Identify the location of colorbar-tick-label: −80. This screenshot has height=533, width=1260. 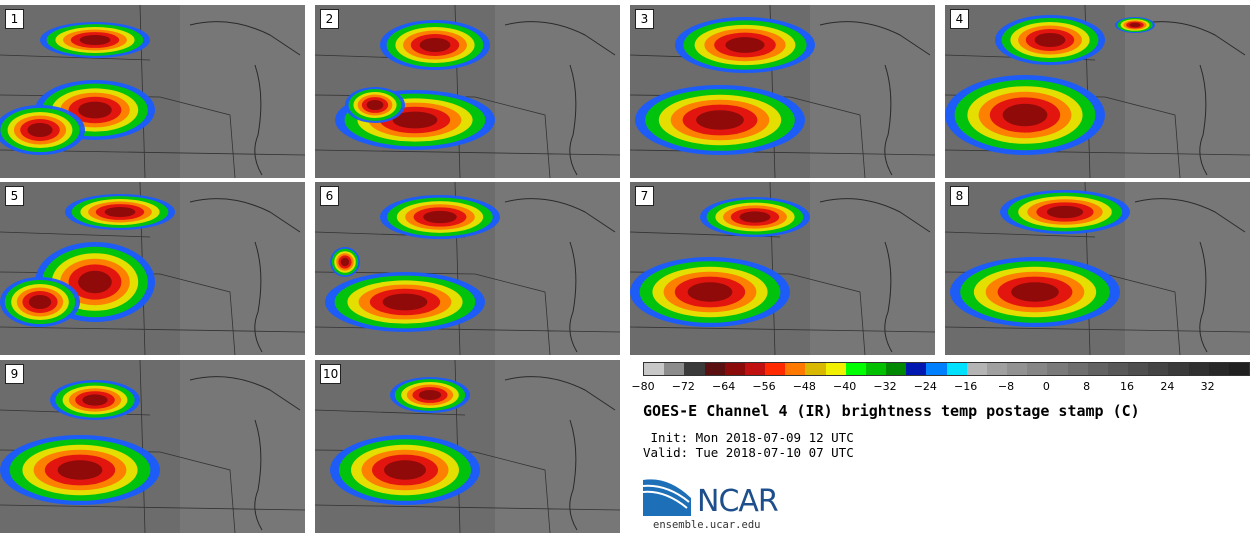
(643, 386).